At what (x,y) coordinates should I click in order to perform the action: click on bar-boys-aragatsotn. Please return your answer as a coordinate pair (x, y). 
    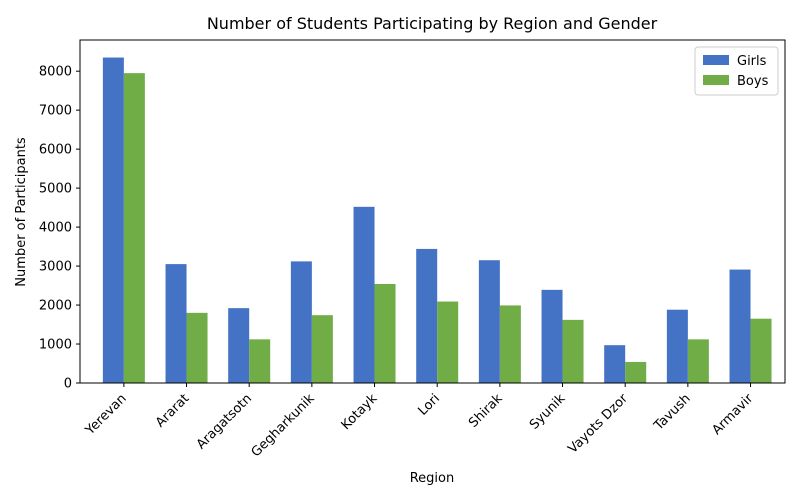
    Looking at the image, I should click on (260, 361).